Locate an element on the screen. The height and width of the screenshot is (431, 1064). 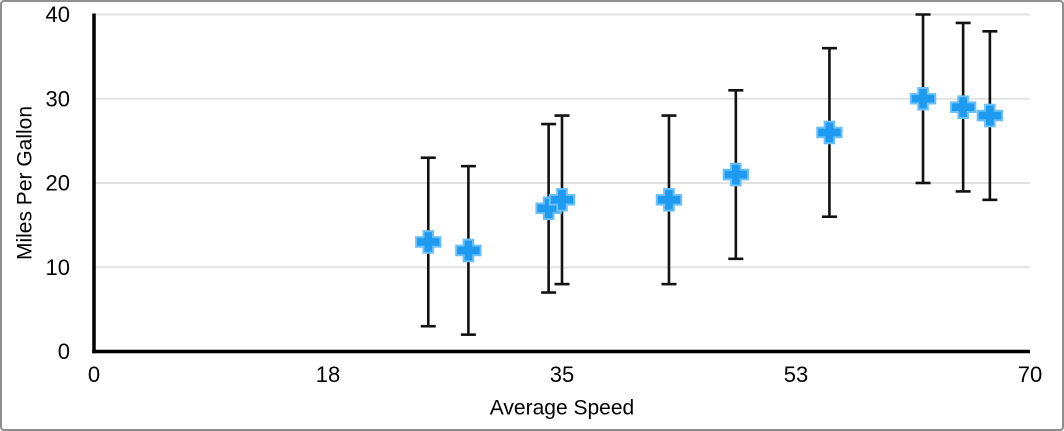
x-tick-label: 53 is located at coordinates (796, 374).